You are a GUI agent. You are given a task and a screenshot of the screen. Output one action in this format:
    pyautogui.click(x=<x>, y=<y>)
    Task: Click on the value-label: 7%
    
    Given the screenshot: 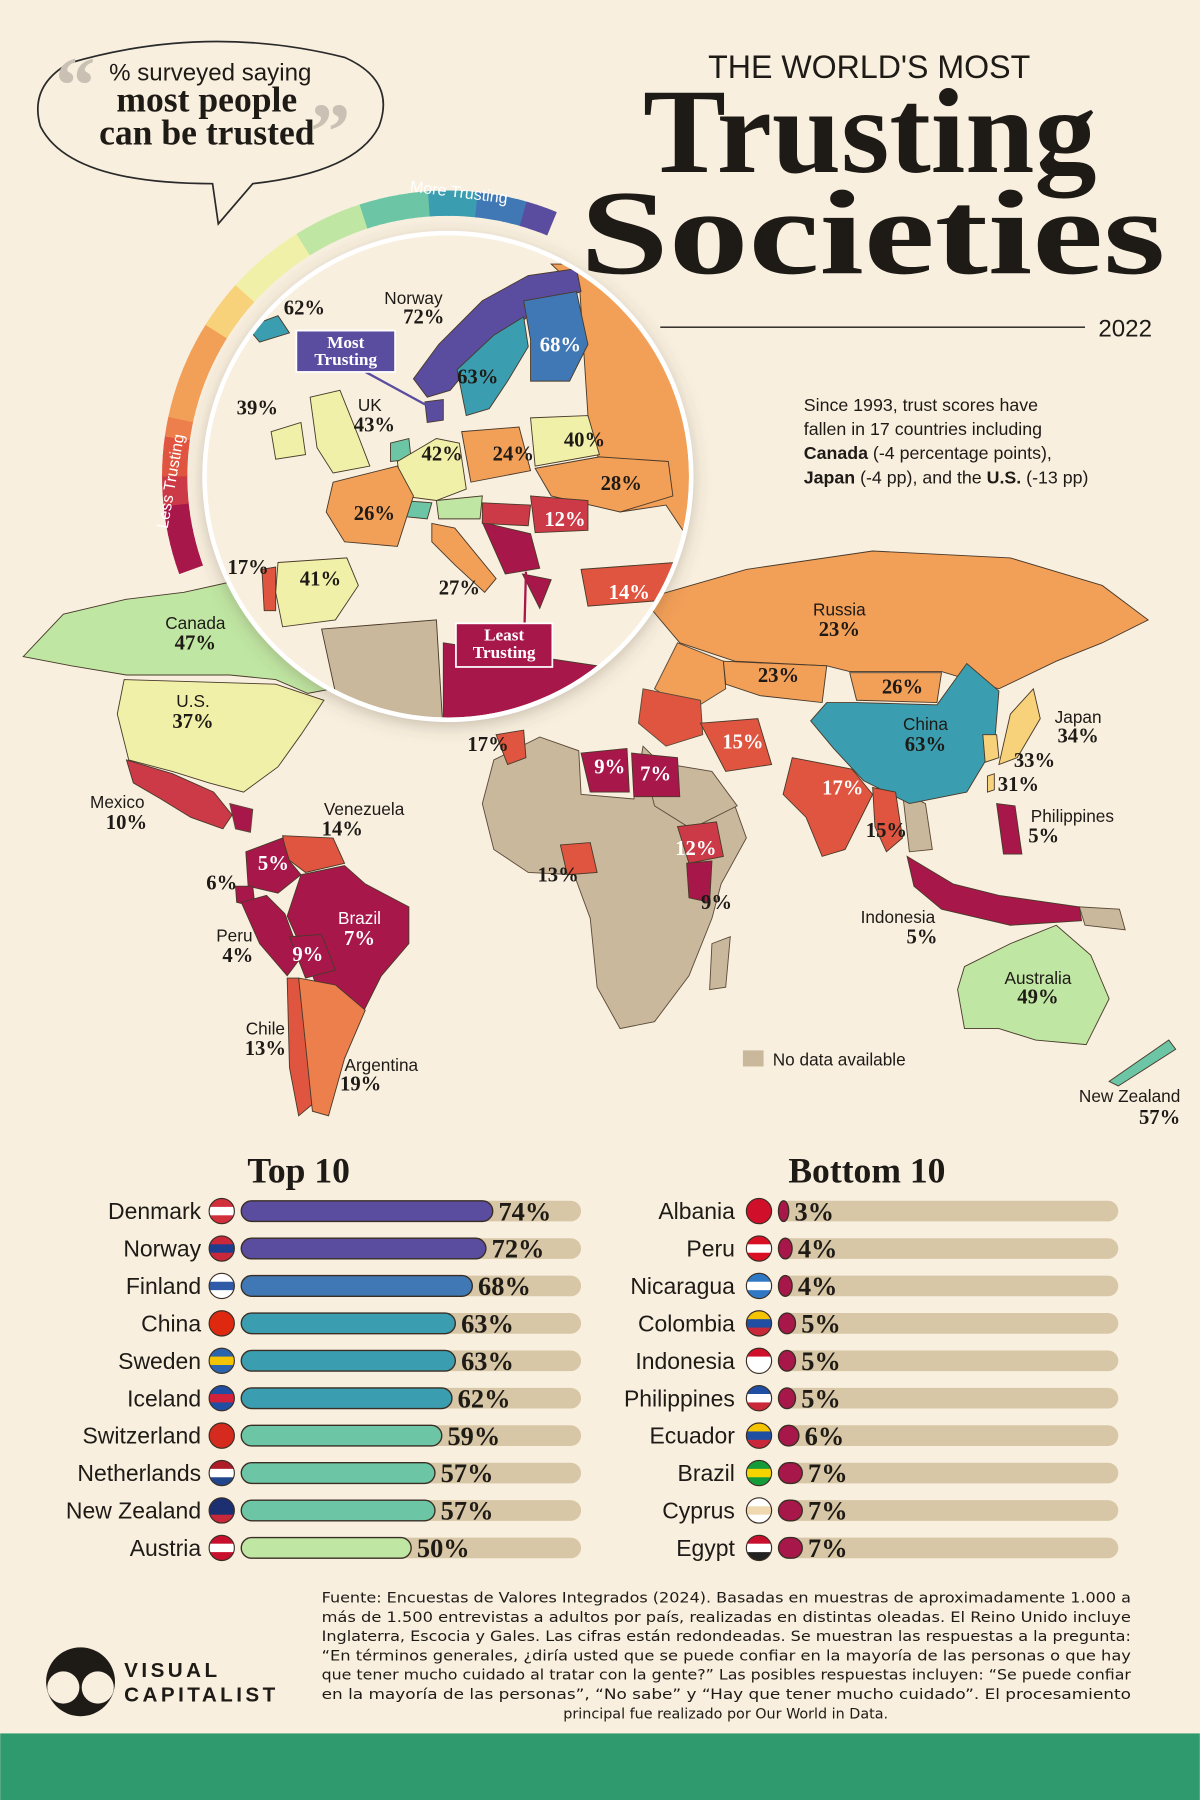 What is the action you would take?
    pyautogui.click(x=828, y=1548)
    